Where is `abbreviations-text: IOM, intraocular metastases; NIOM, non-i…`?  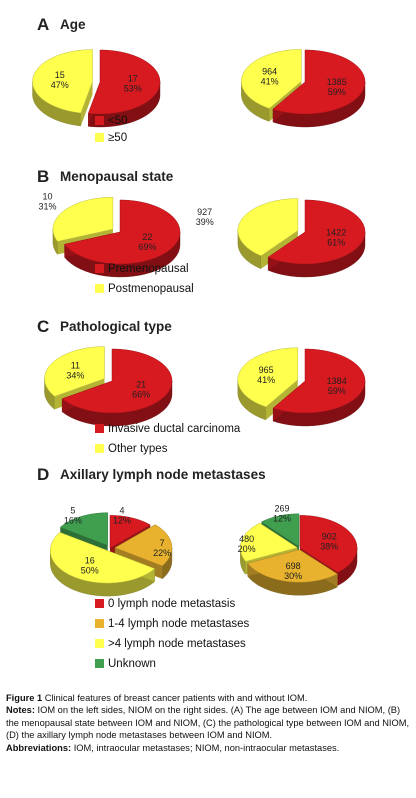 abbreviations-text: IOM, intraocular metastases; NIOM, non-i… is located at coordinates (206, 747).